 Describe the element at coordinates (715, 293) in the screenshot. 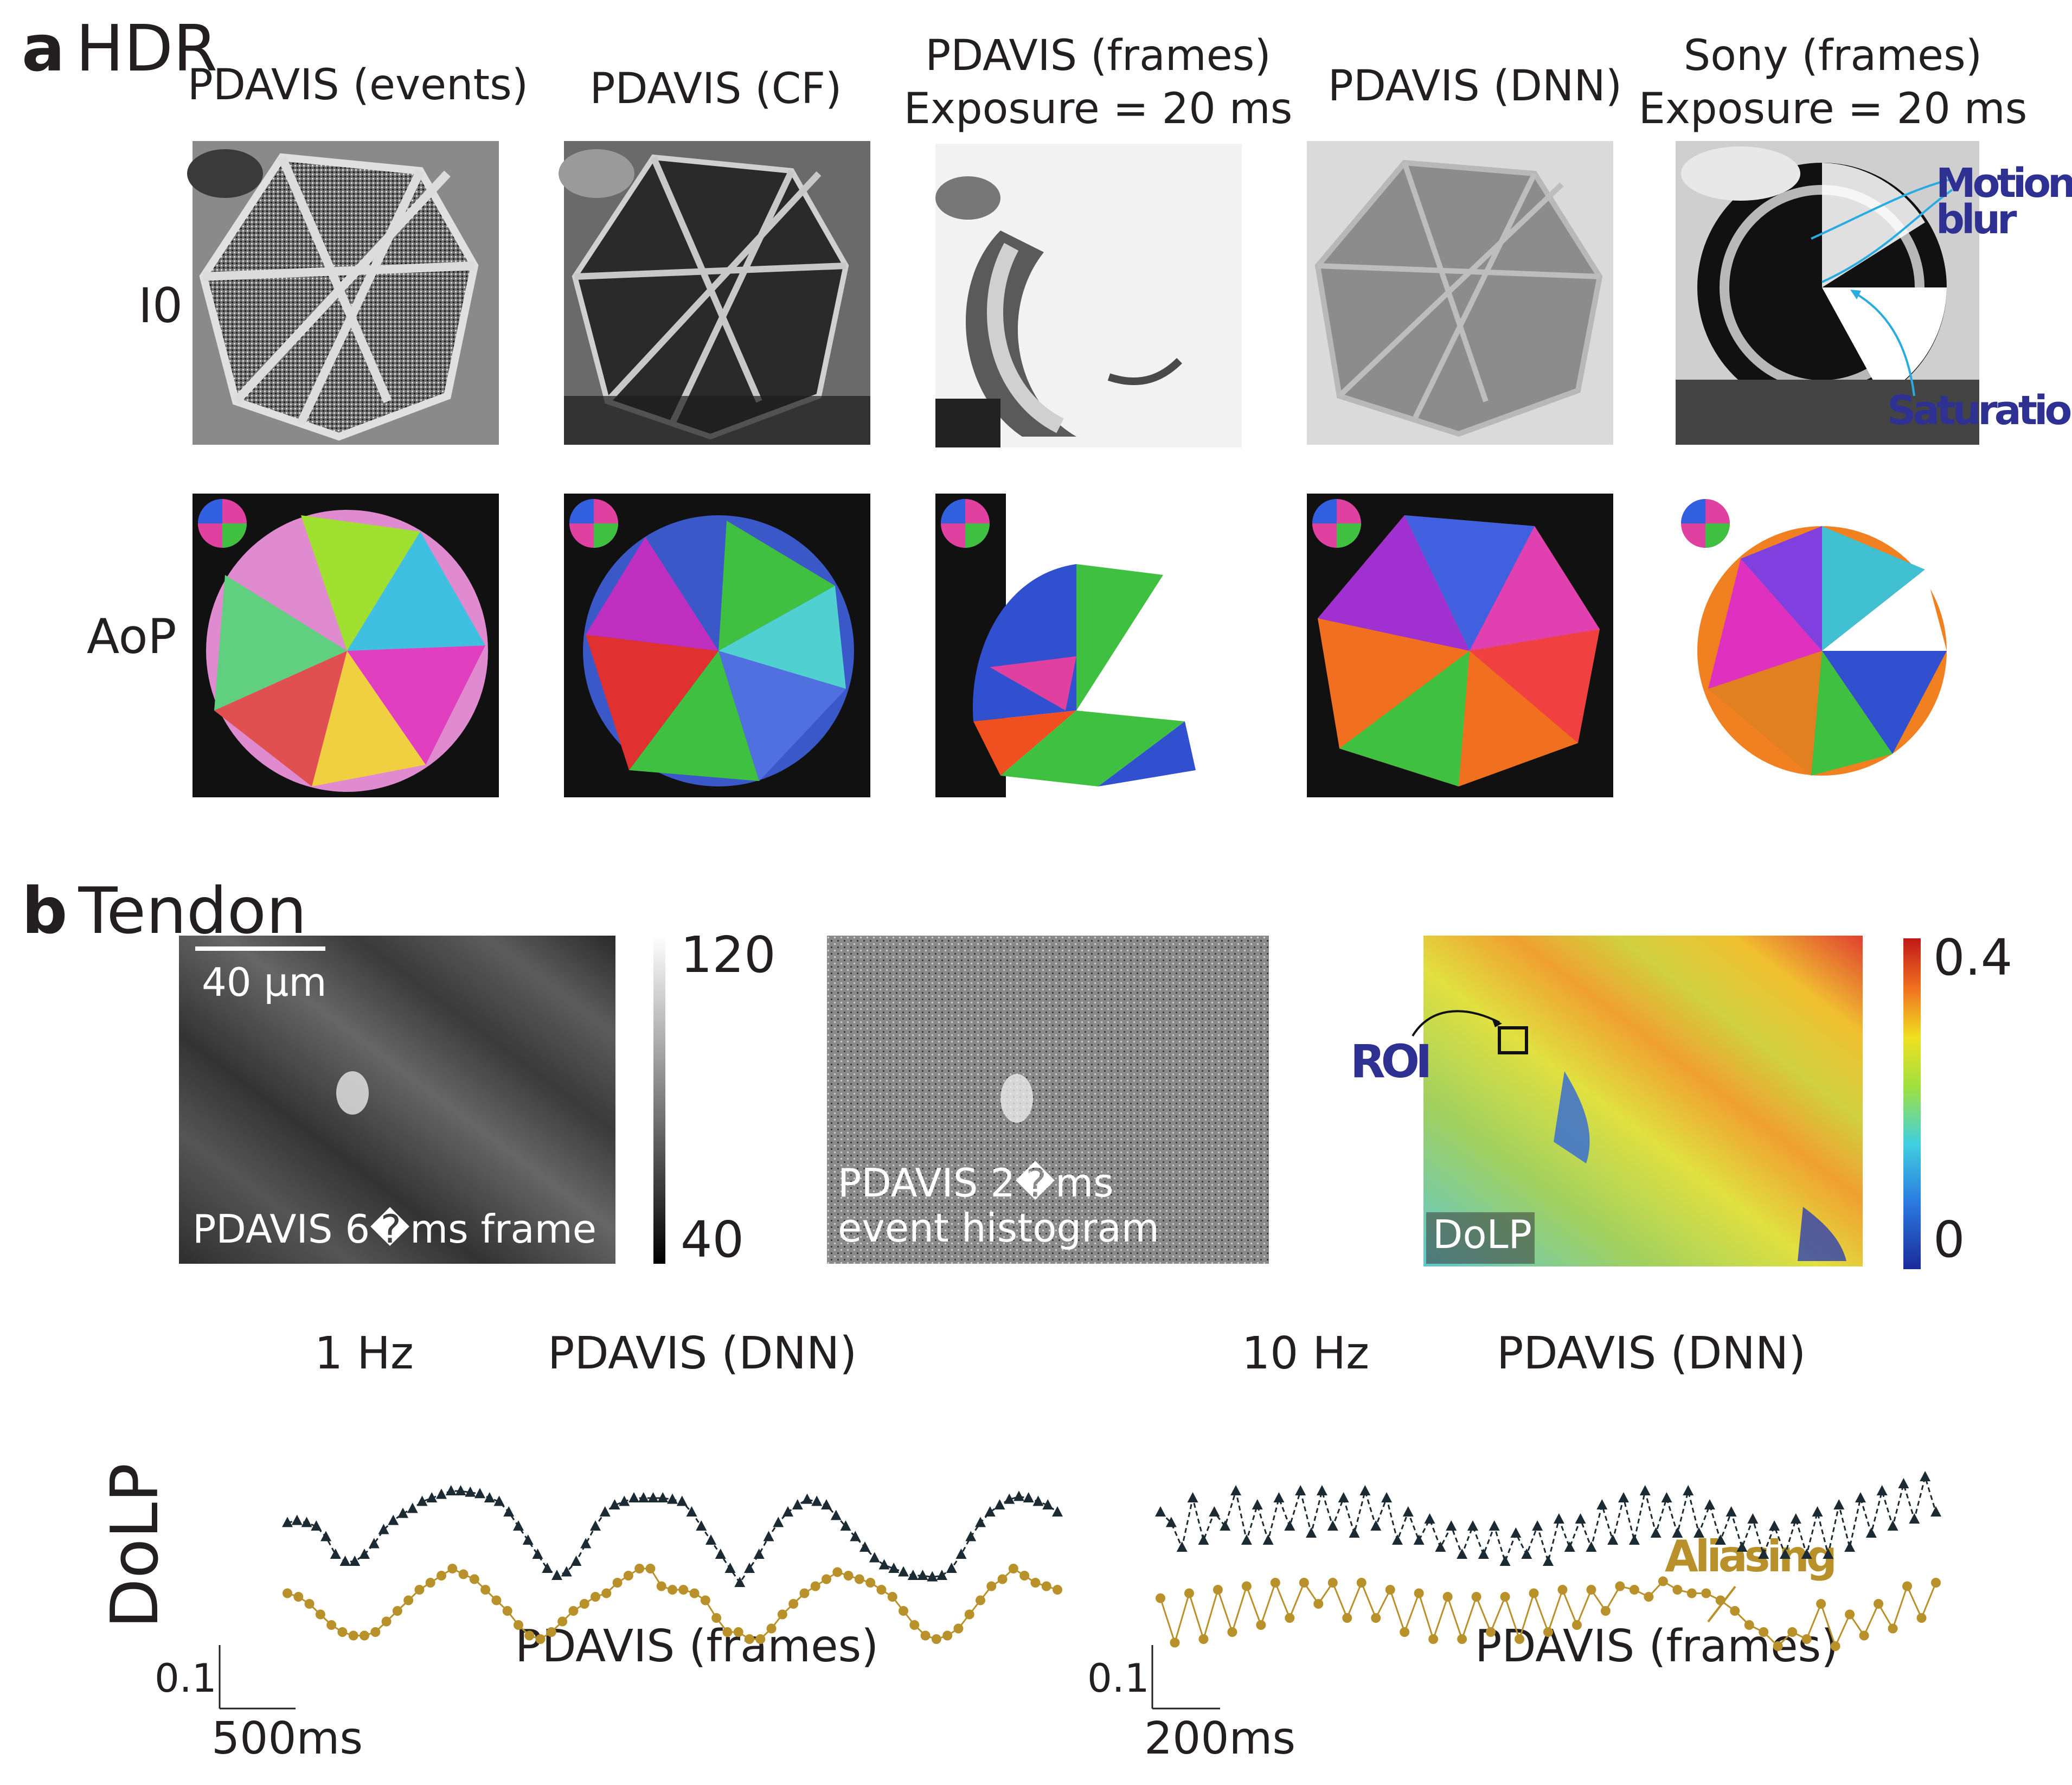

I see `i0-image-cf` at that location.